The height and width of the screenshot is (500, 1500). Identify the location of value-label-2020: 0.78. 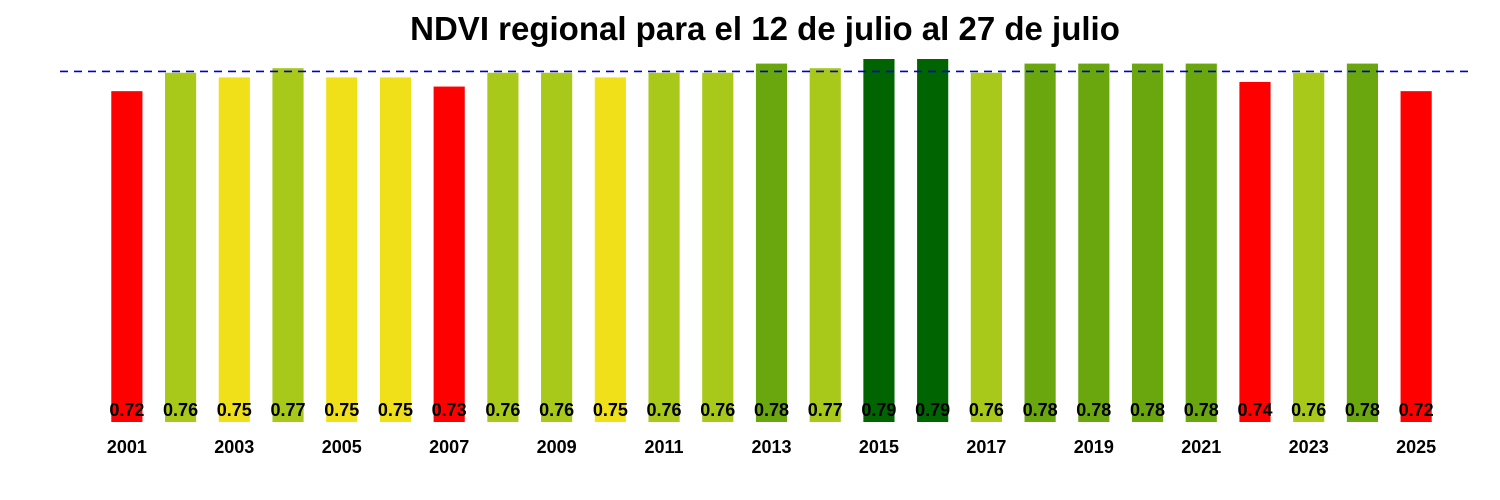
(1147, 410).